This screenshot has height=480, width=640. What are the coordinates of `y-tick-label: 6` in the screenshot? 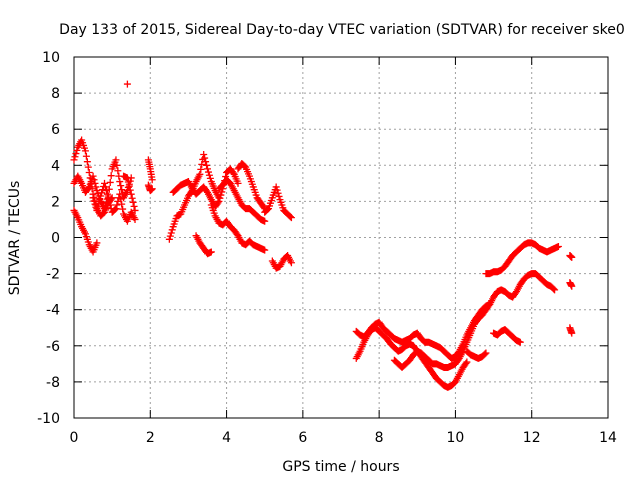 It's located at (55, 130).